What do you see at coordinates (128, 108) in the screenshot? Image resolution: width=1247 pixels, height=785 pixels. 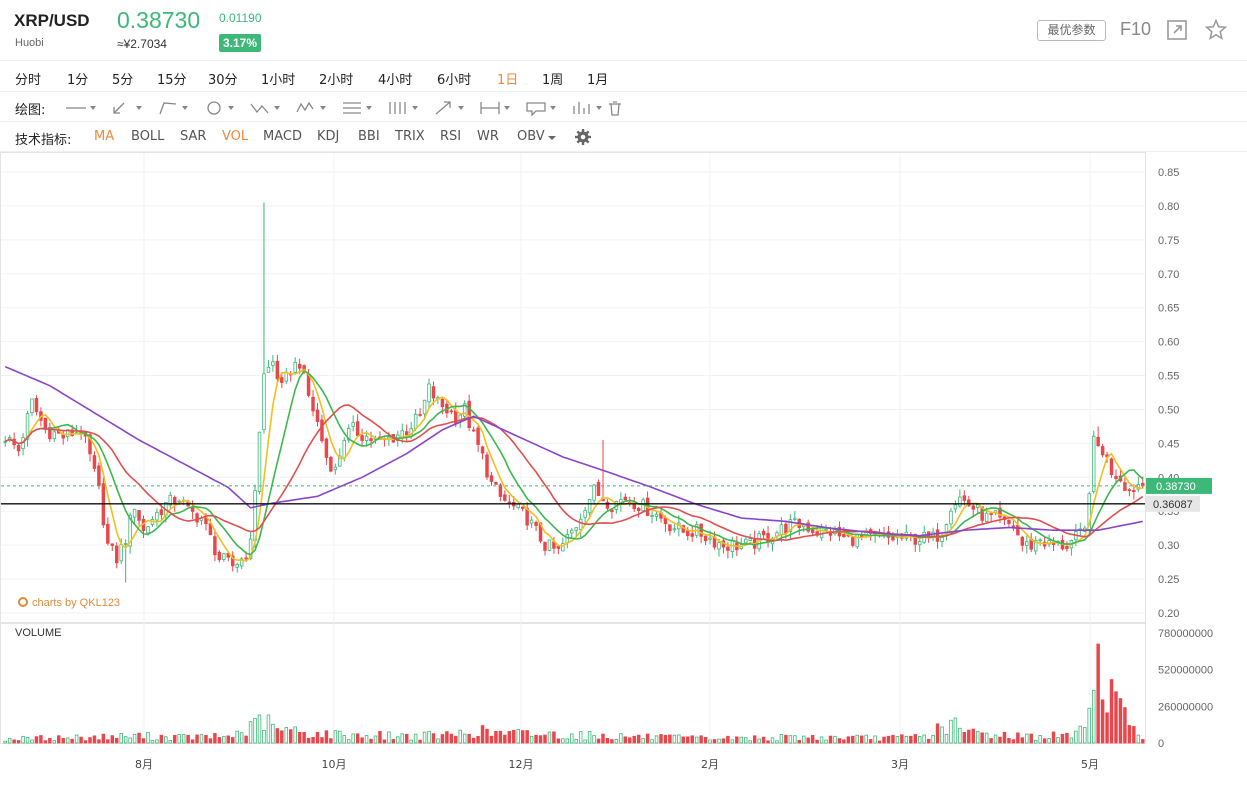 I see `pencil-tool-icon` at bounding box center [128, 108].